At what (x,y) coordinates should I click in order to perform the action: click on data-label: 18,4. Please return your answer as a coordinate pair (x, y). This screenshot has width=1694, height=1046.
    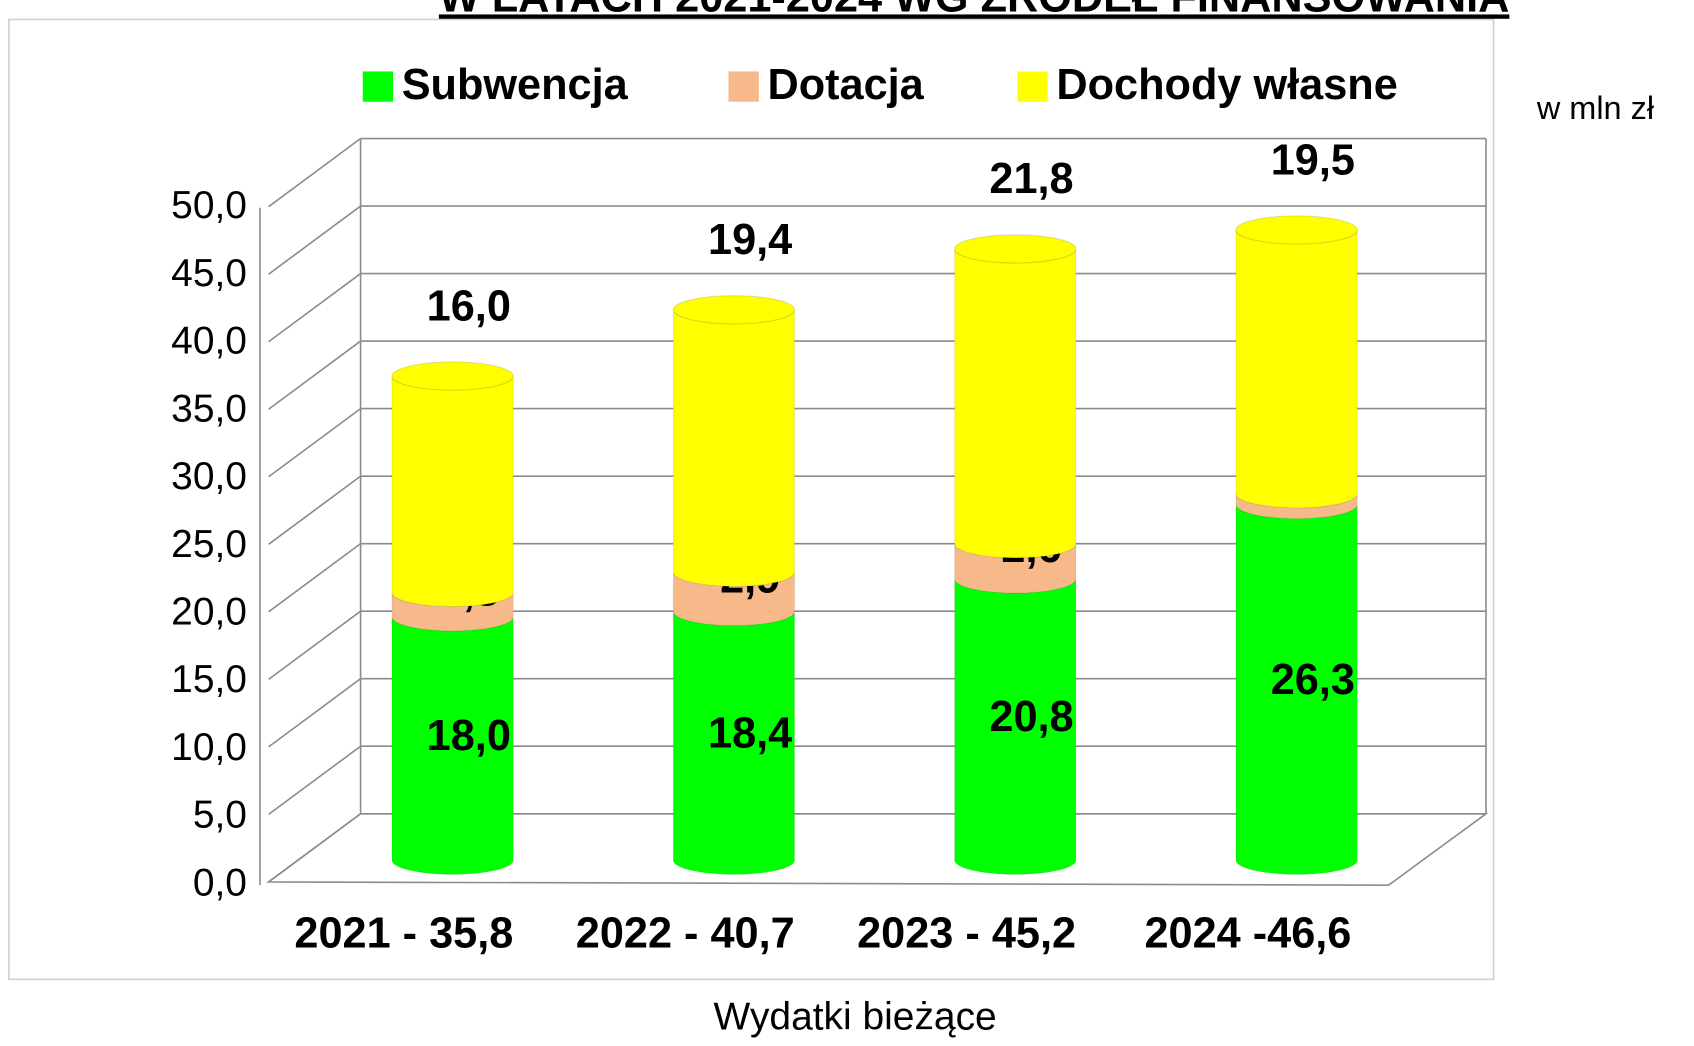
    Looking at the image, I should click on (750, 733).